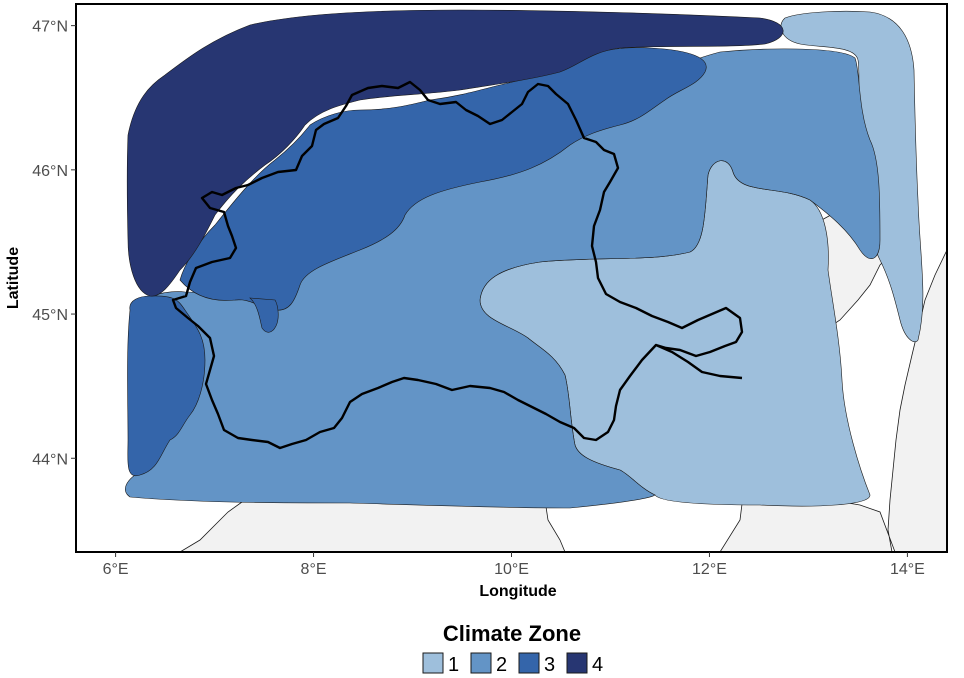  What do you see at coordinates (512, 648) in the screenshot?
I see `legend: Climate Zone 1 2 3 4` at bounding box center [512, 648].